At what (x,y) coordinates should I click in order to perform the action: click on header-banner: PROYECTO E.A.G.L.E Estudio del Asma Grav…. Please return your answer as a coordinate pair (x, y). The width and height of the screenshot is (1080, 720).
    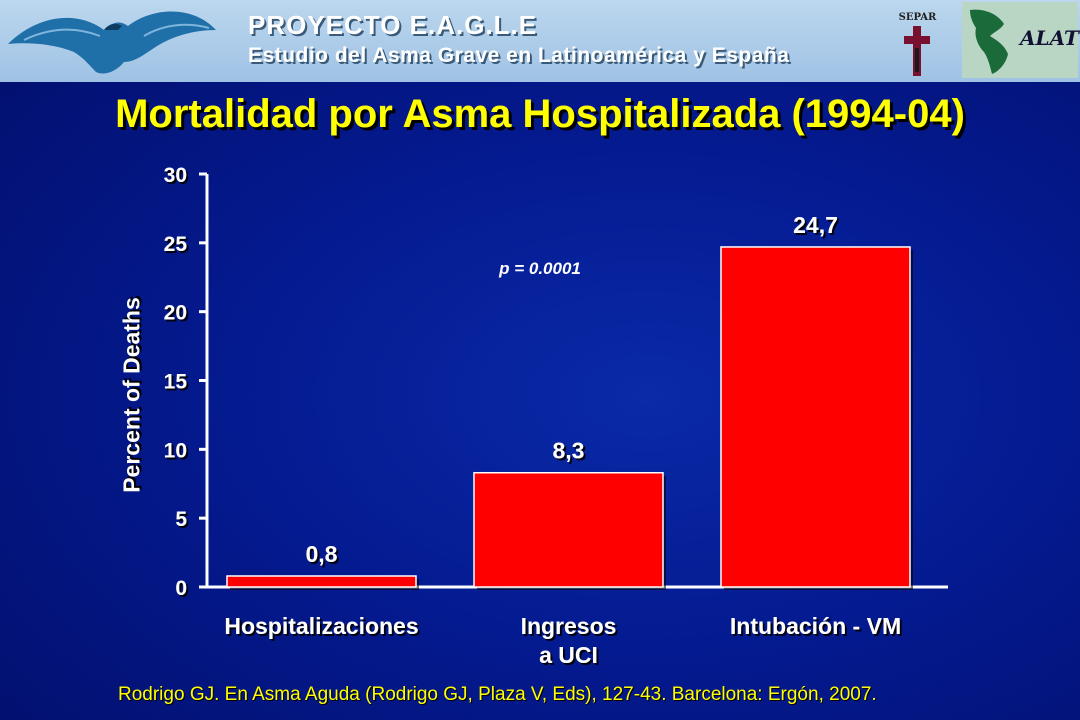
    Looking at the image, I should click on (540, 41).